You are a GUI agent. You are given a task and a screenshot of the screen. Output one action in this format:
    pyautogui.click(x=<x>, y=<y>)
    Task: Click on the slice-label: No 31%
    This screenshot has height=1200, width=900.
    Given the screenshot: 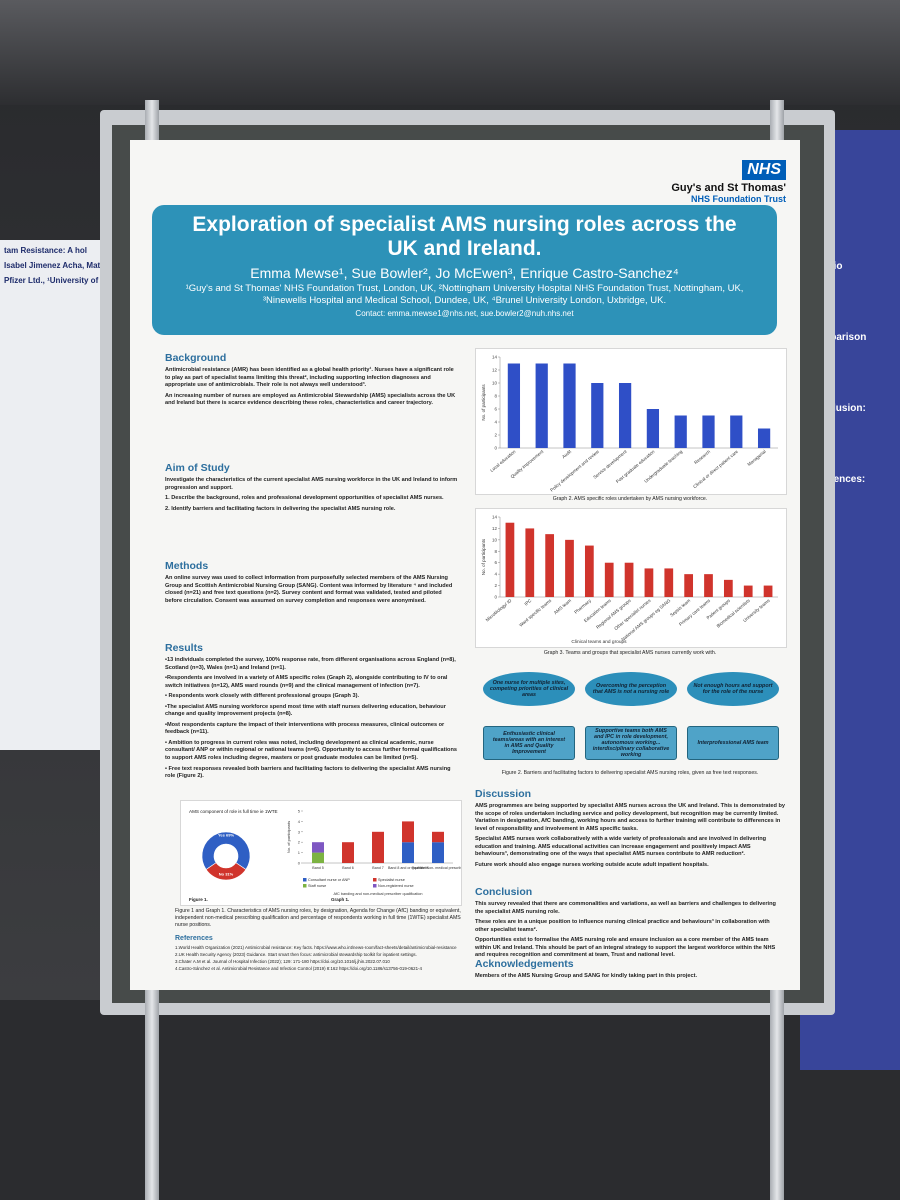 What is the action you would take?
    pyautogui.click(x=226, y=874)
    